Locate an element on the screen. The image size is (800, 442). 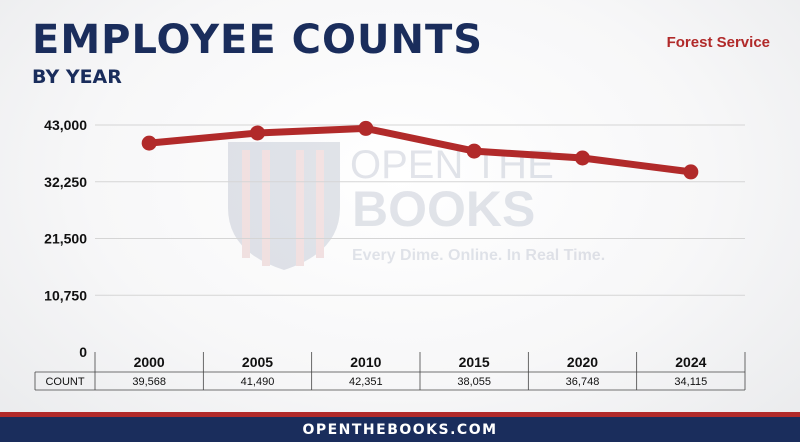
data-value-label: 38,055 is located at coordinates (474, 382).